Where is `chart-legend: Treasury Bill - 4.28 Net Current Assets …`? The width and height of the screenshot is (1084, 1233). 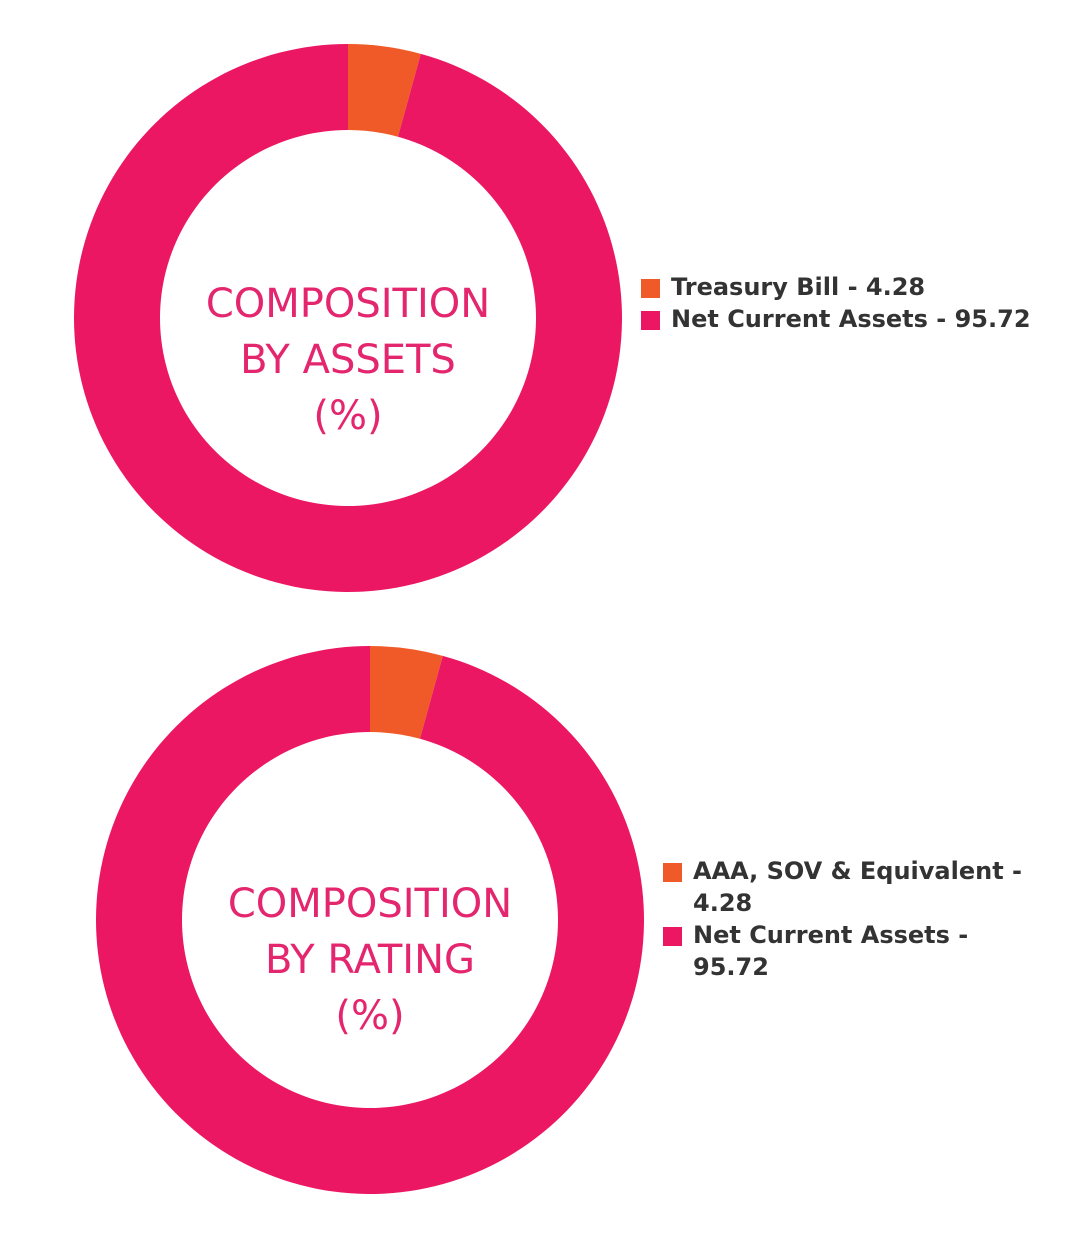 chart-legend: Treasury Bill - 4.28 Net Current Assets … is located at coordinates (841, 303).